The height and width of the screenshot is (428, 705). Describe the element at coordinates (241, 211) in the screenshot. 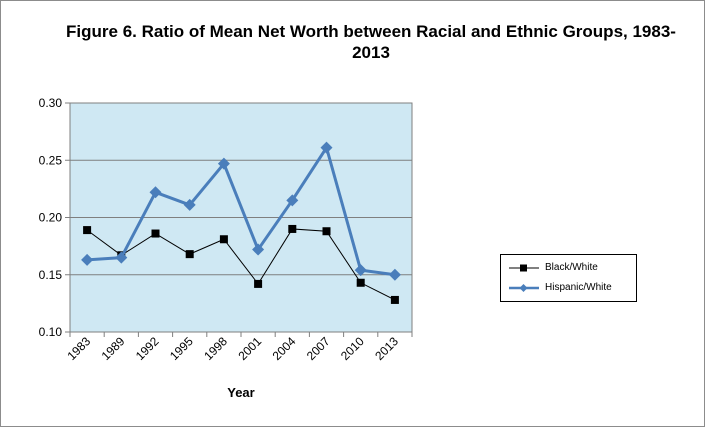

I see `series-line-hispanic-white` at that location.